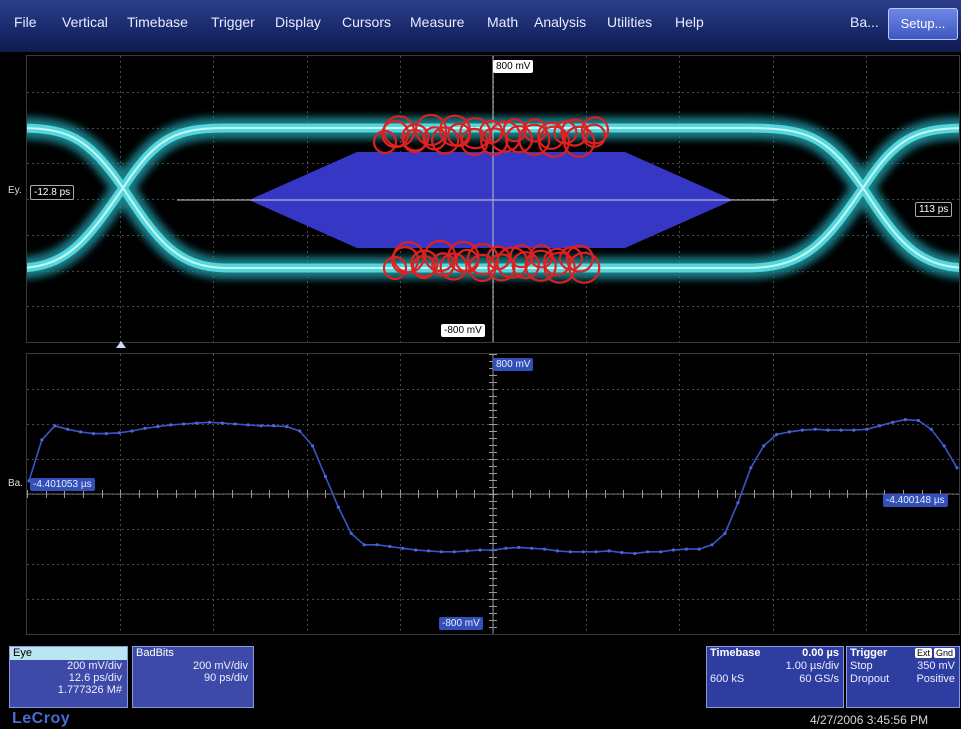 The height and width of the screenshot is (729, 961). What do you see at coordinates (869, 720) in the screenshot?
I see `timestamp: 4/27/2006 3:45:56 PM` at bounding box center [869, 720].